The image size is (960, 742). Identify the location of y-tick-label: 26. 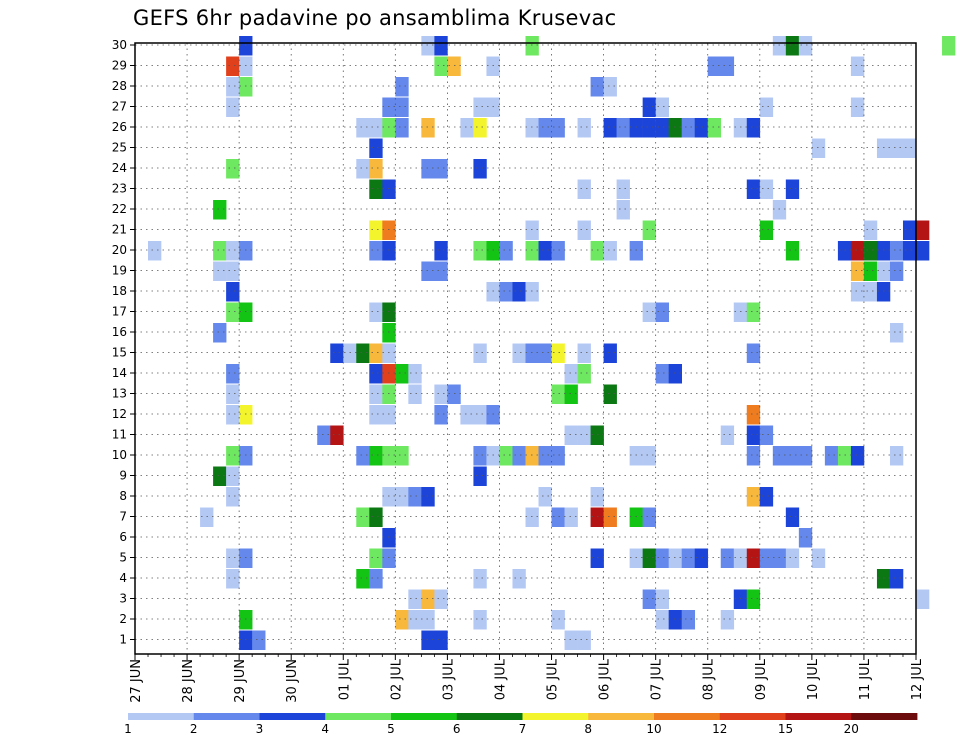
(119, 127).